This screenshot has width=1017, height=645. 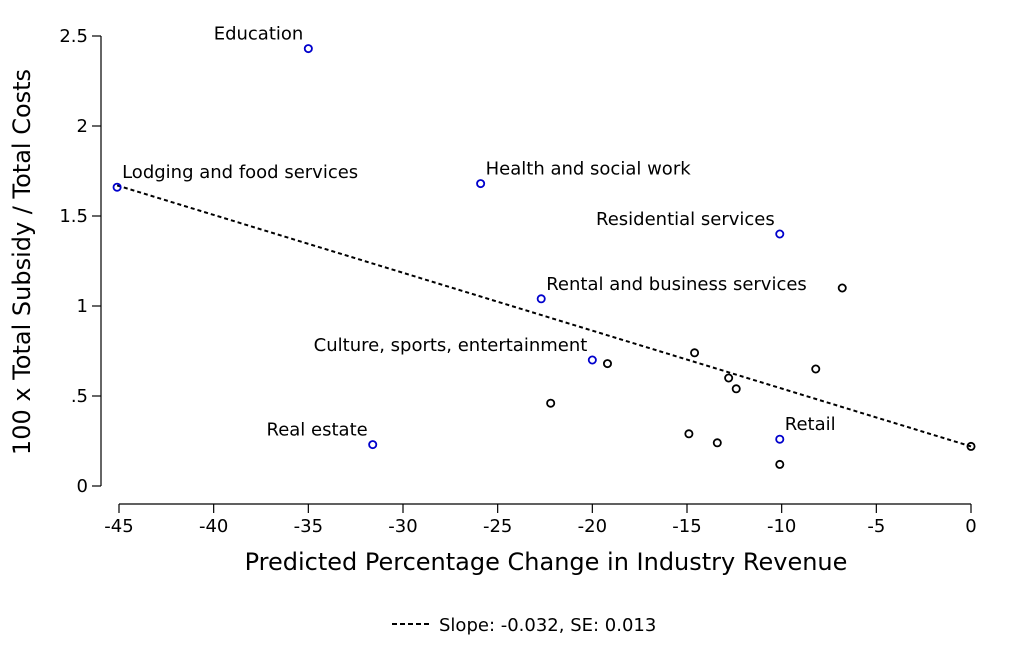 I want to click on x-tick-label: -10, so click(x=781, y=526).